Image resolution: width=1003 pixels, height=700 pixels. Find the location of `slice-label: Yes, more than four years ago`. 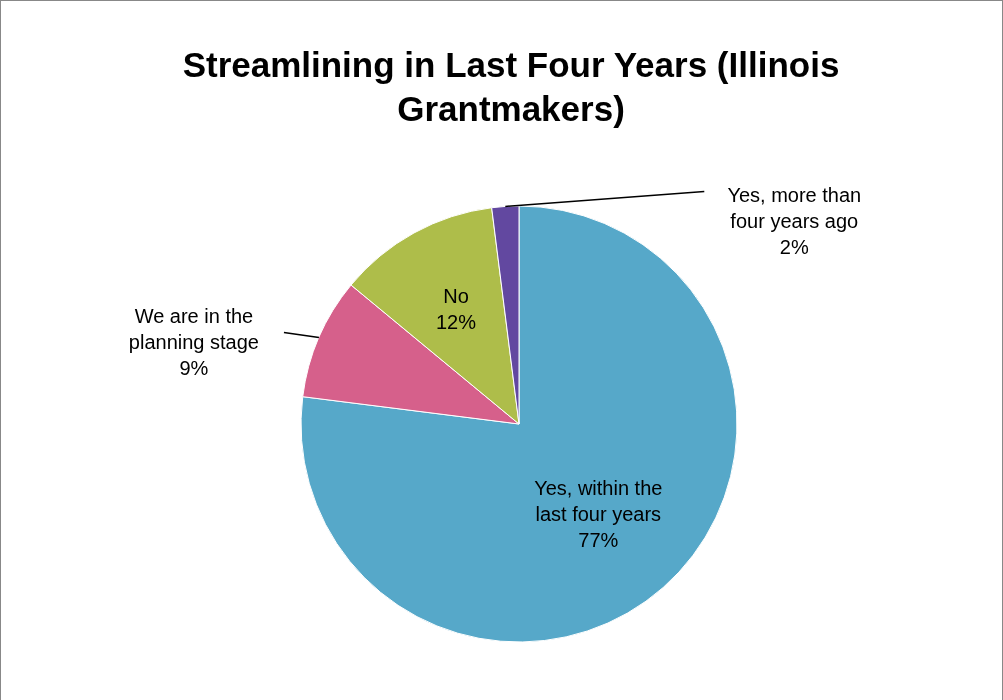

slice-label: Yes, more than four years ago is located at coordinates (794, 208).